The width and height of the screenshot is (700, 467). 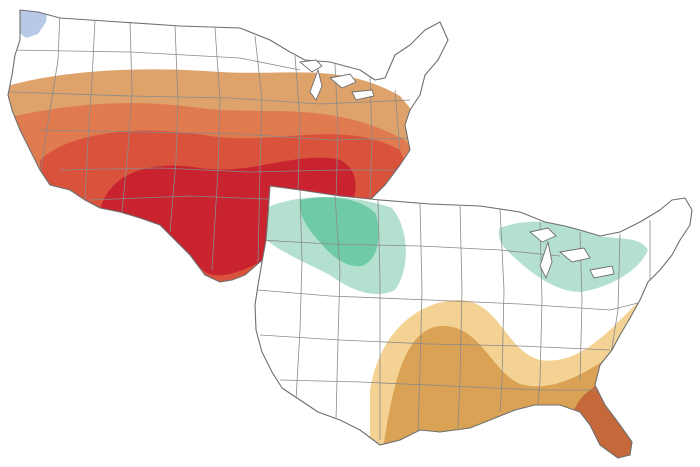 What do you see at coordinates (339, 232) in the screenshot?
I see `precipitation-above-mid-region` at bounding box center [339, 232].